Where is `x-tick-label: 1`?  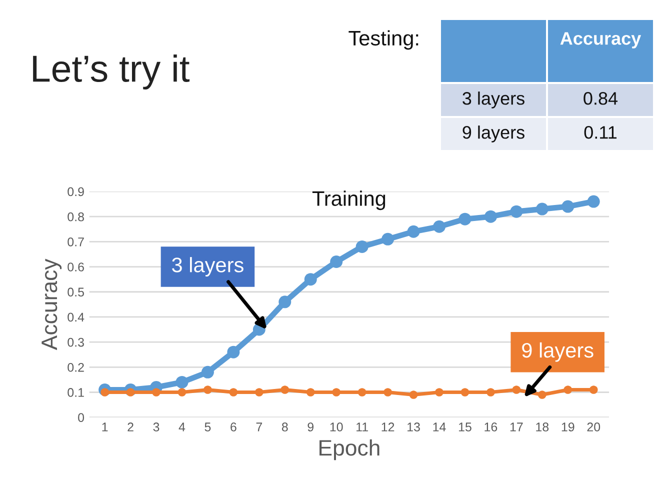 x-tick-label: 1 is located at coordinates (105, 427).